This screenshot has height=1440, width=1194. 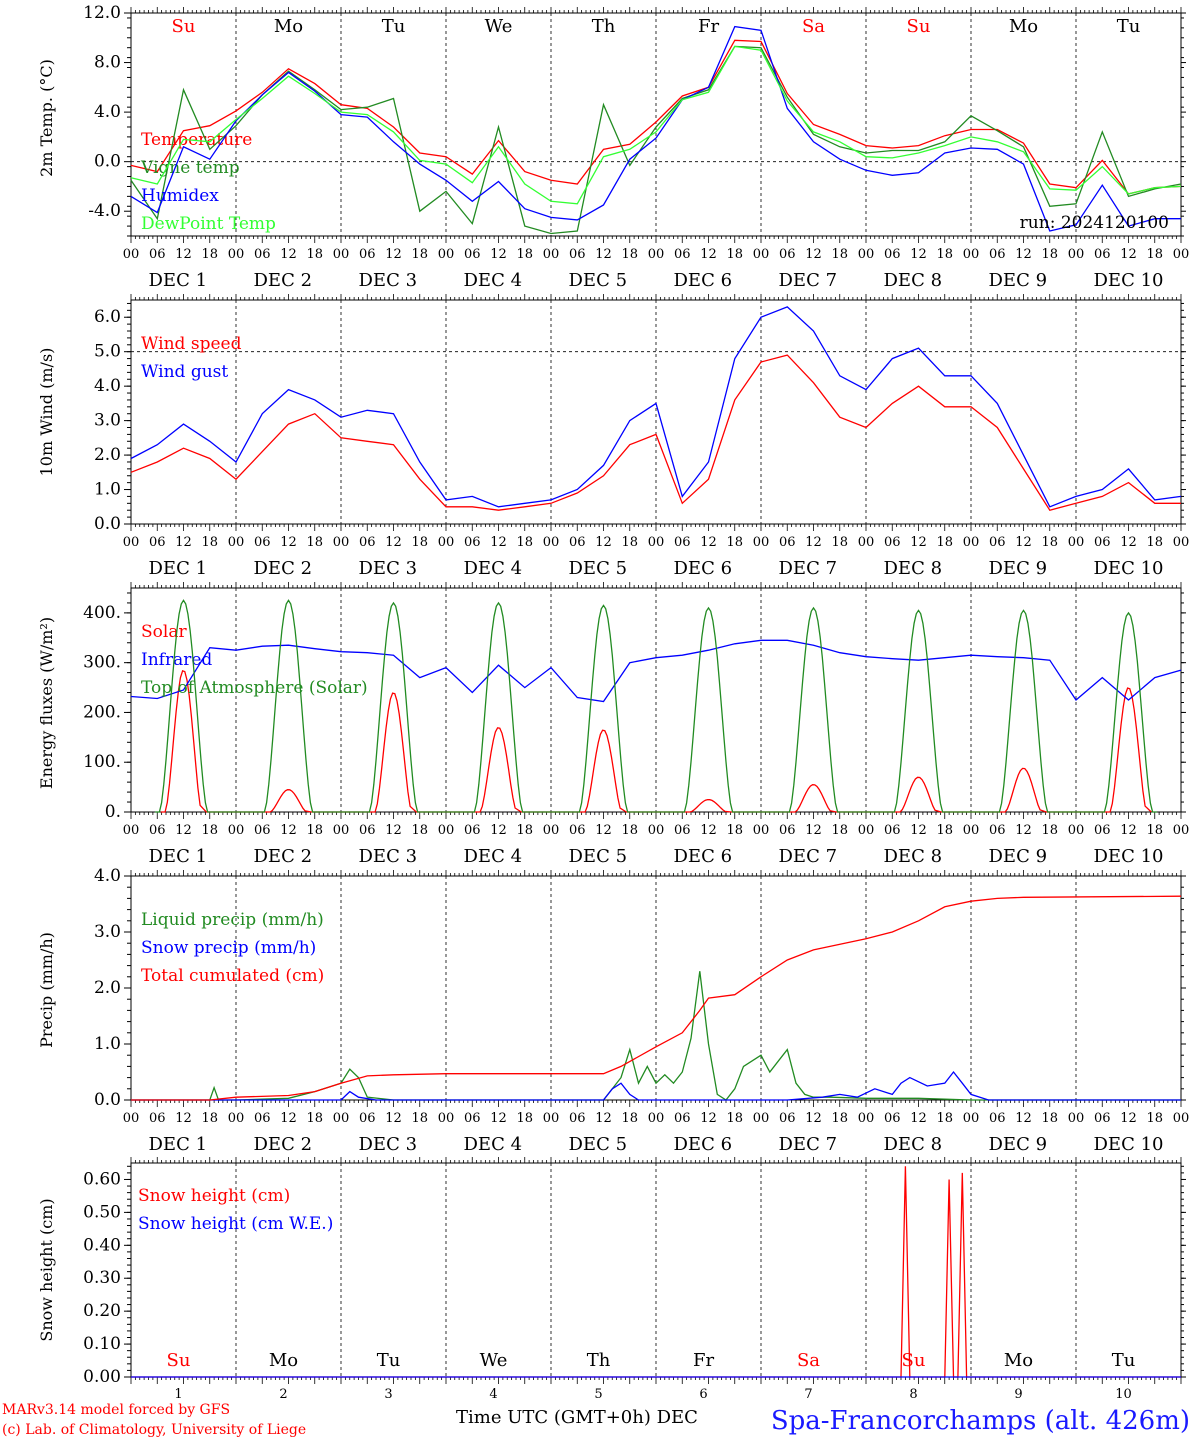 I want to click on legend-entry: Vigne temp, so click(x=190, y=168).